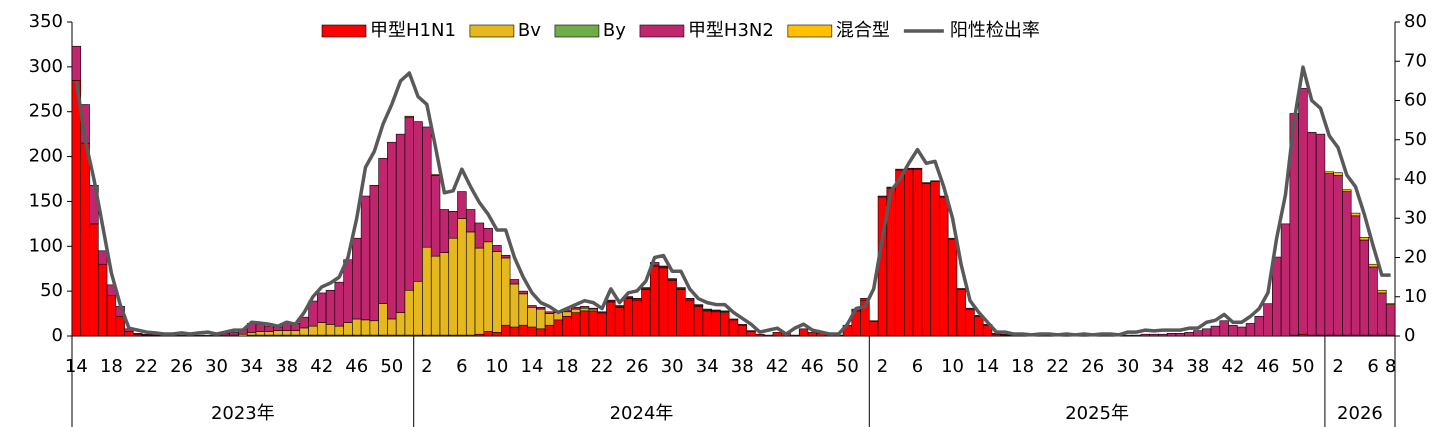  What do you see at coordinates (413, 30) in the screenshot?
I see `legend-label: 甲型H1N1` at bounding box center [413, 30].